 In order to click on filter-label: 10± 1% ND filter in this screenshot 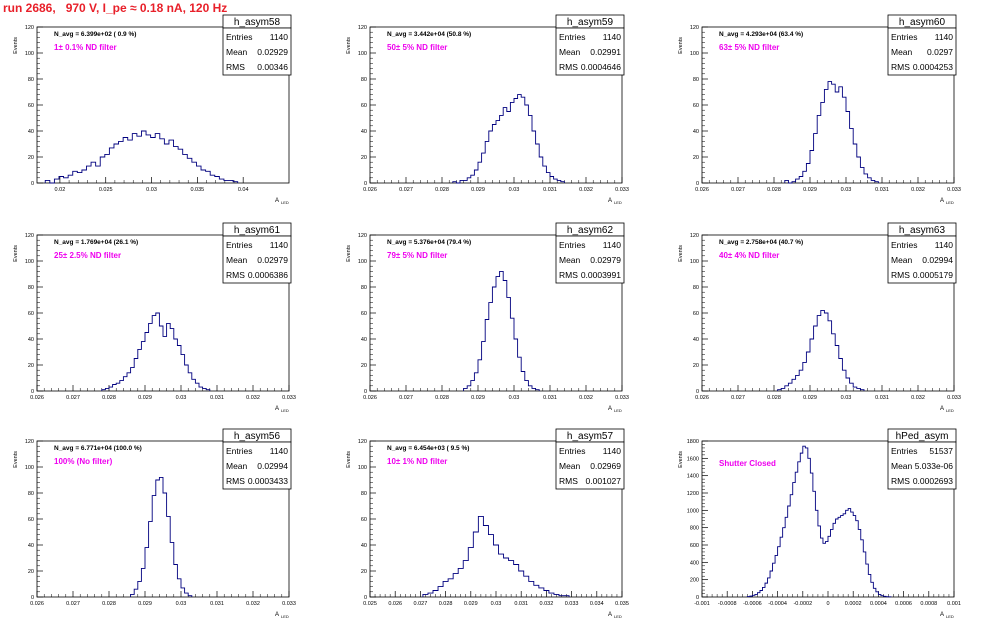, I will do `click(417, 461)`.